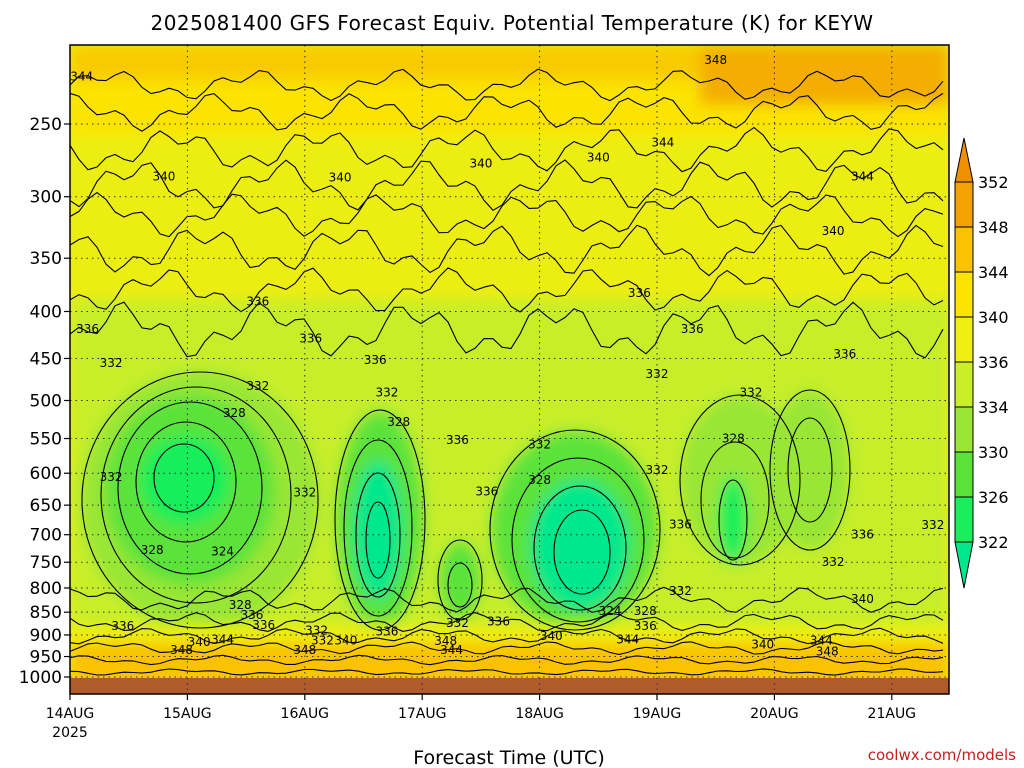 The height and width of the screenshot is (768, 1024). What do you see at coordinates (774, 714) in the screenshot?
I see `x-tick-label: 20AUG` at bounding box center [774, 714].